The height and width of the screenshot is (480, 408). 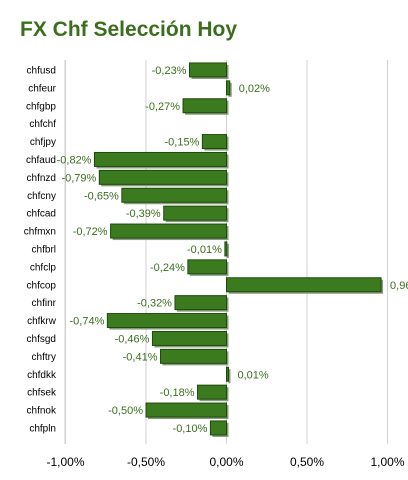 I want to click on value-label: -0,01%, so click(x=204, y=250).